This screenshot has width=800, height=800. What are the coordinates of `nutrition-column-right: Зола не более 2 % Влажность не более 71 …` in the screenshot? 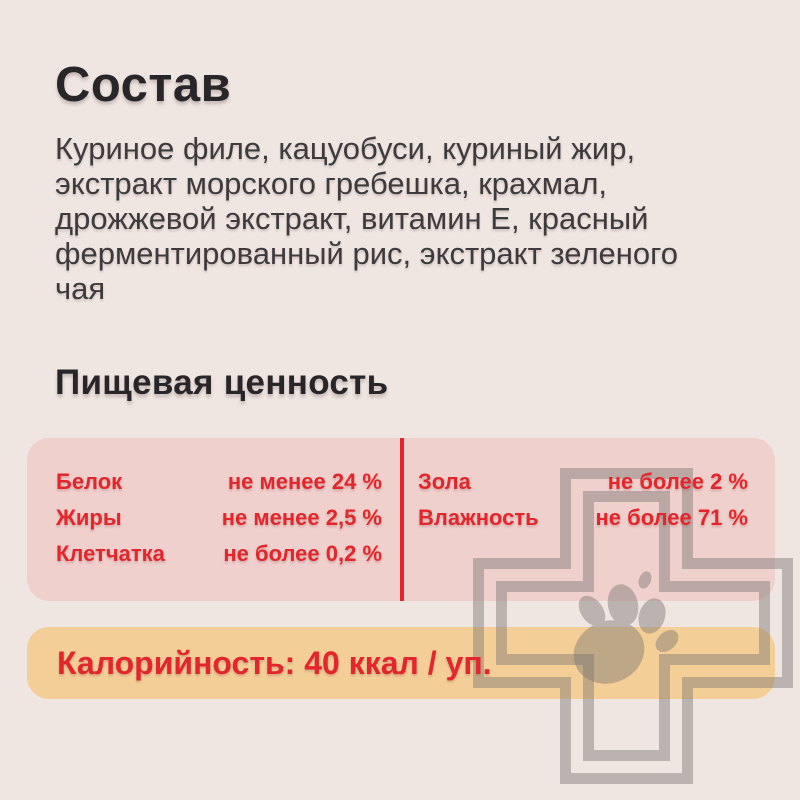 It's located at (583, 500).